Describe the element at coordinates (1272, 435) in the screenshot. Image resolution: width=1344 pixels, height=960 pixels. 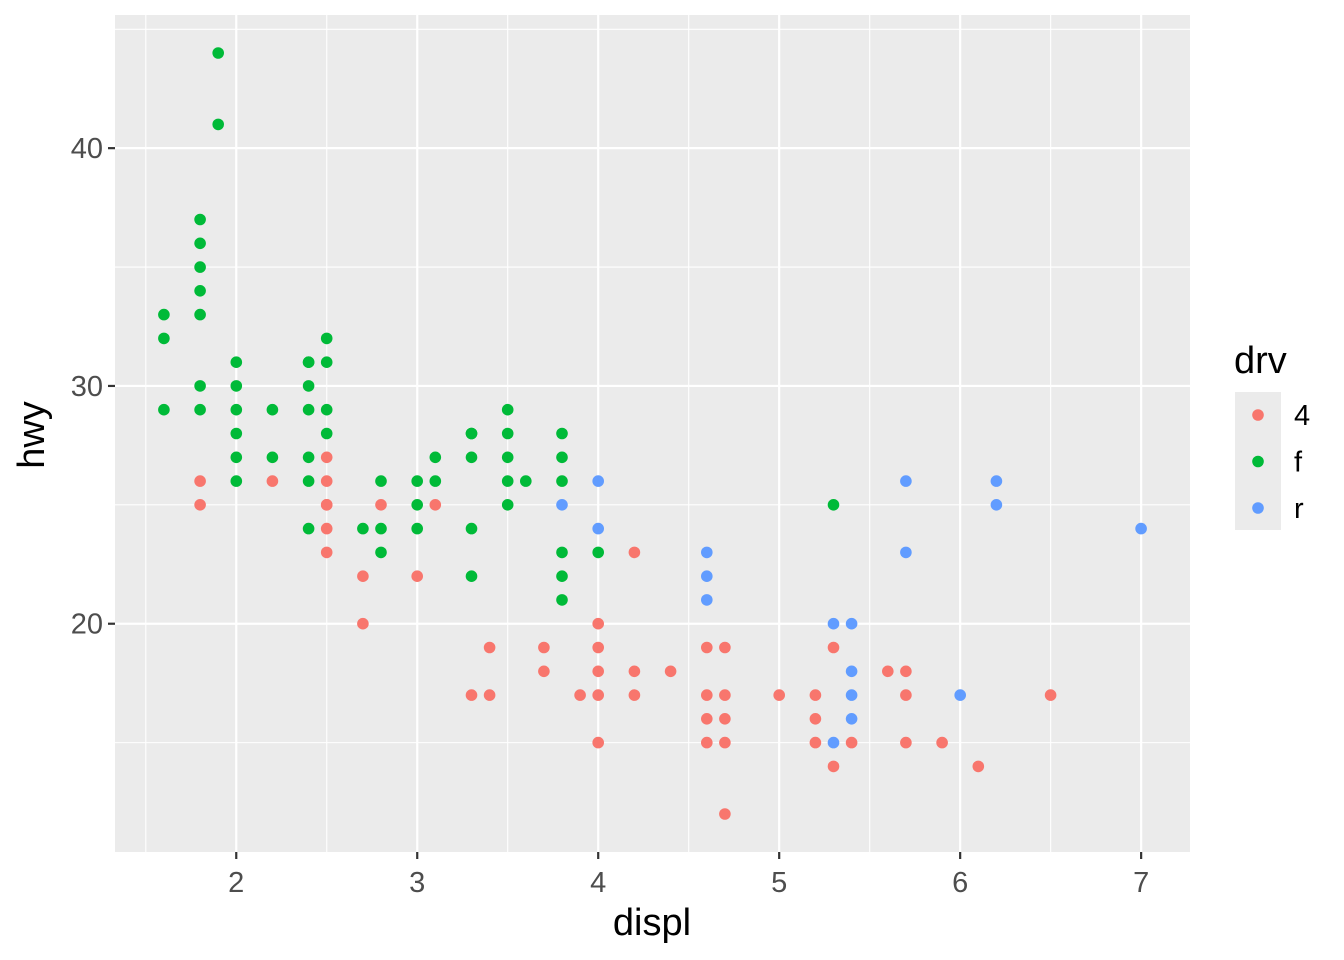
I see `legend: drv 4 fr` at that location.